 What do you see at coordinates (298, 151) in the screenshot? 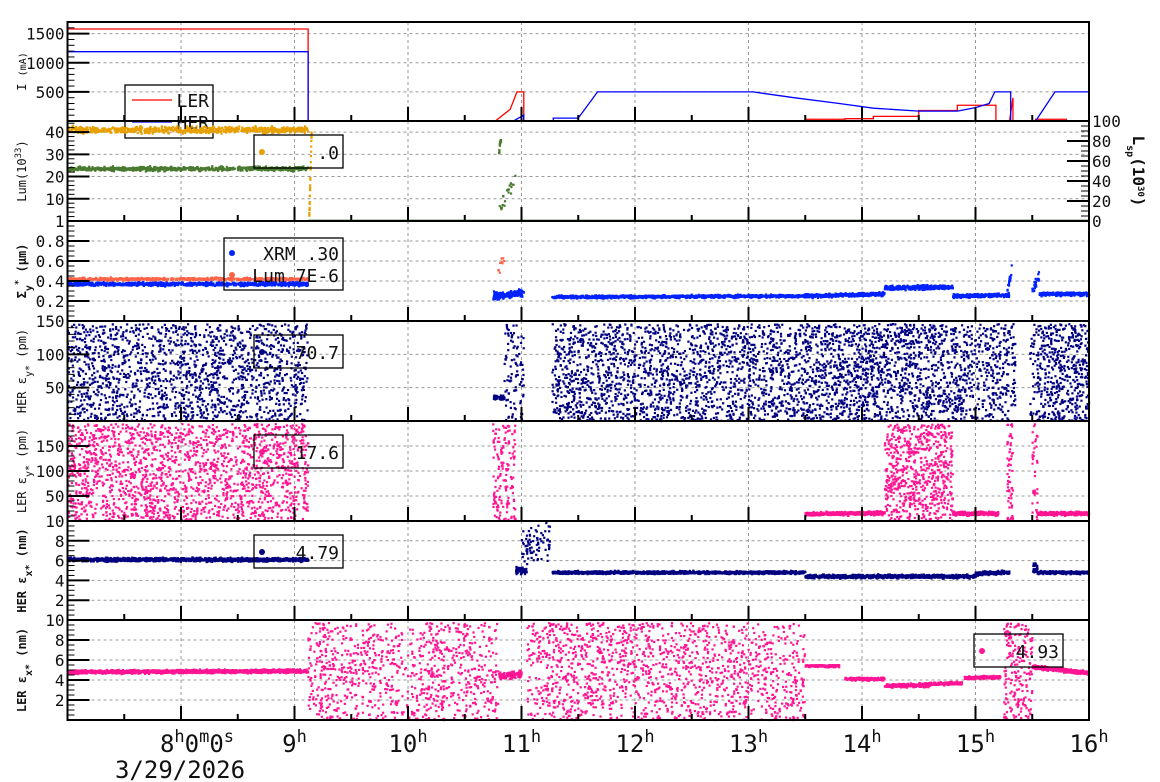
I see `legend-box` at bounding box center [298, 151].